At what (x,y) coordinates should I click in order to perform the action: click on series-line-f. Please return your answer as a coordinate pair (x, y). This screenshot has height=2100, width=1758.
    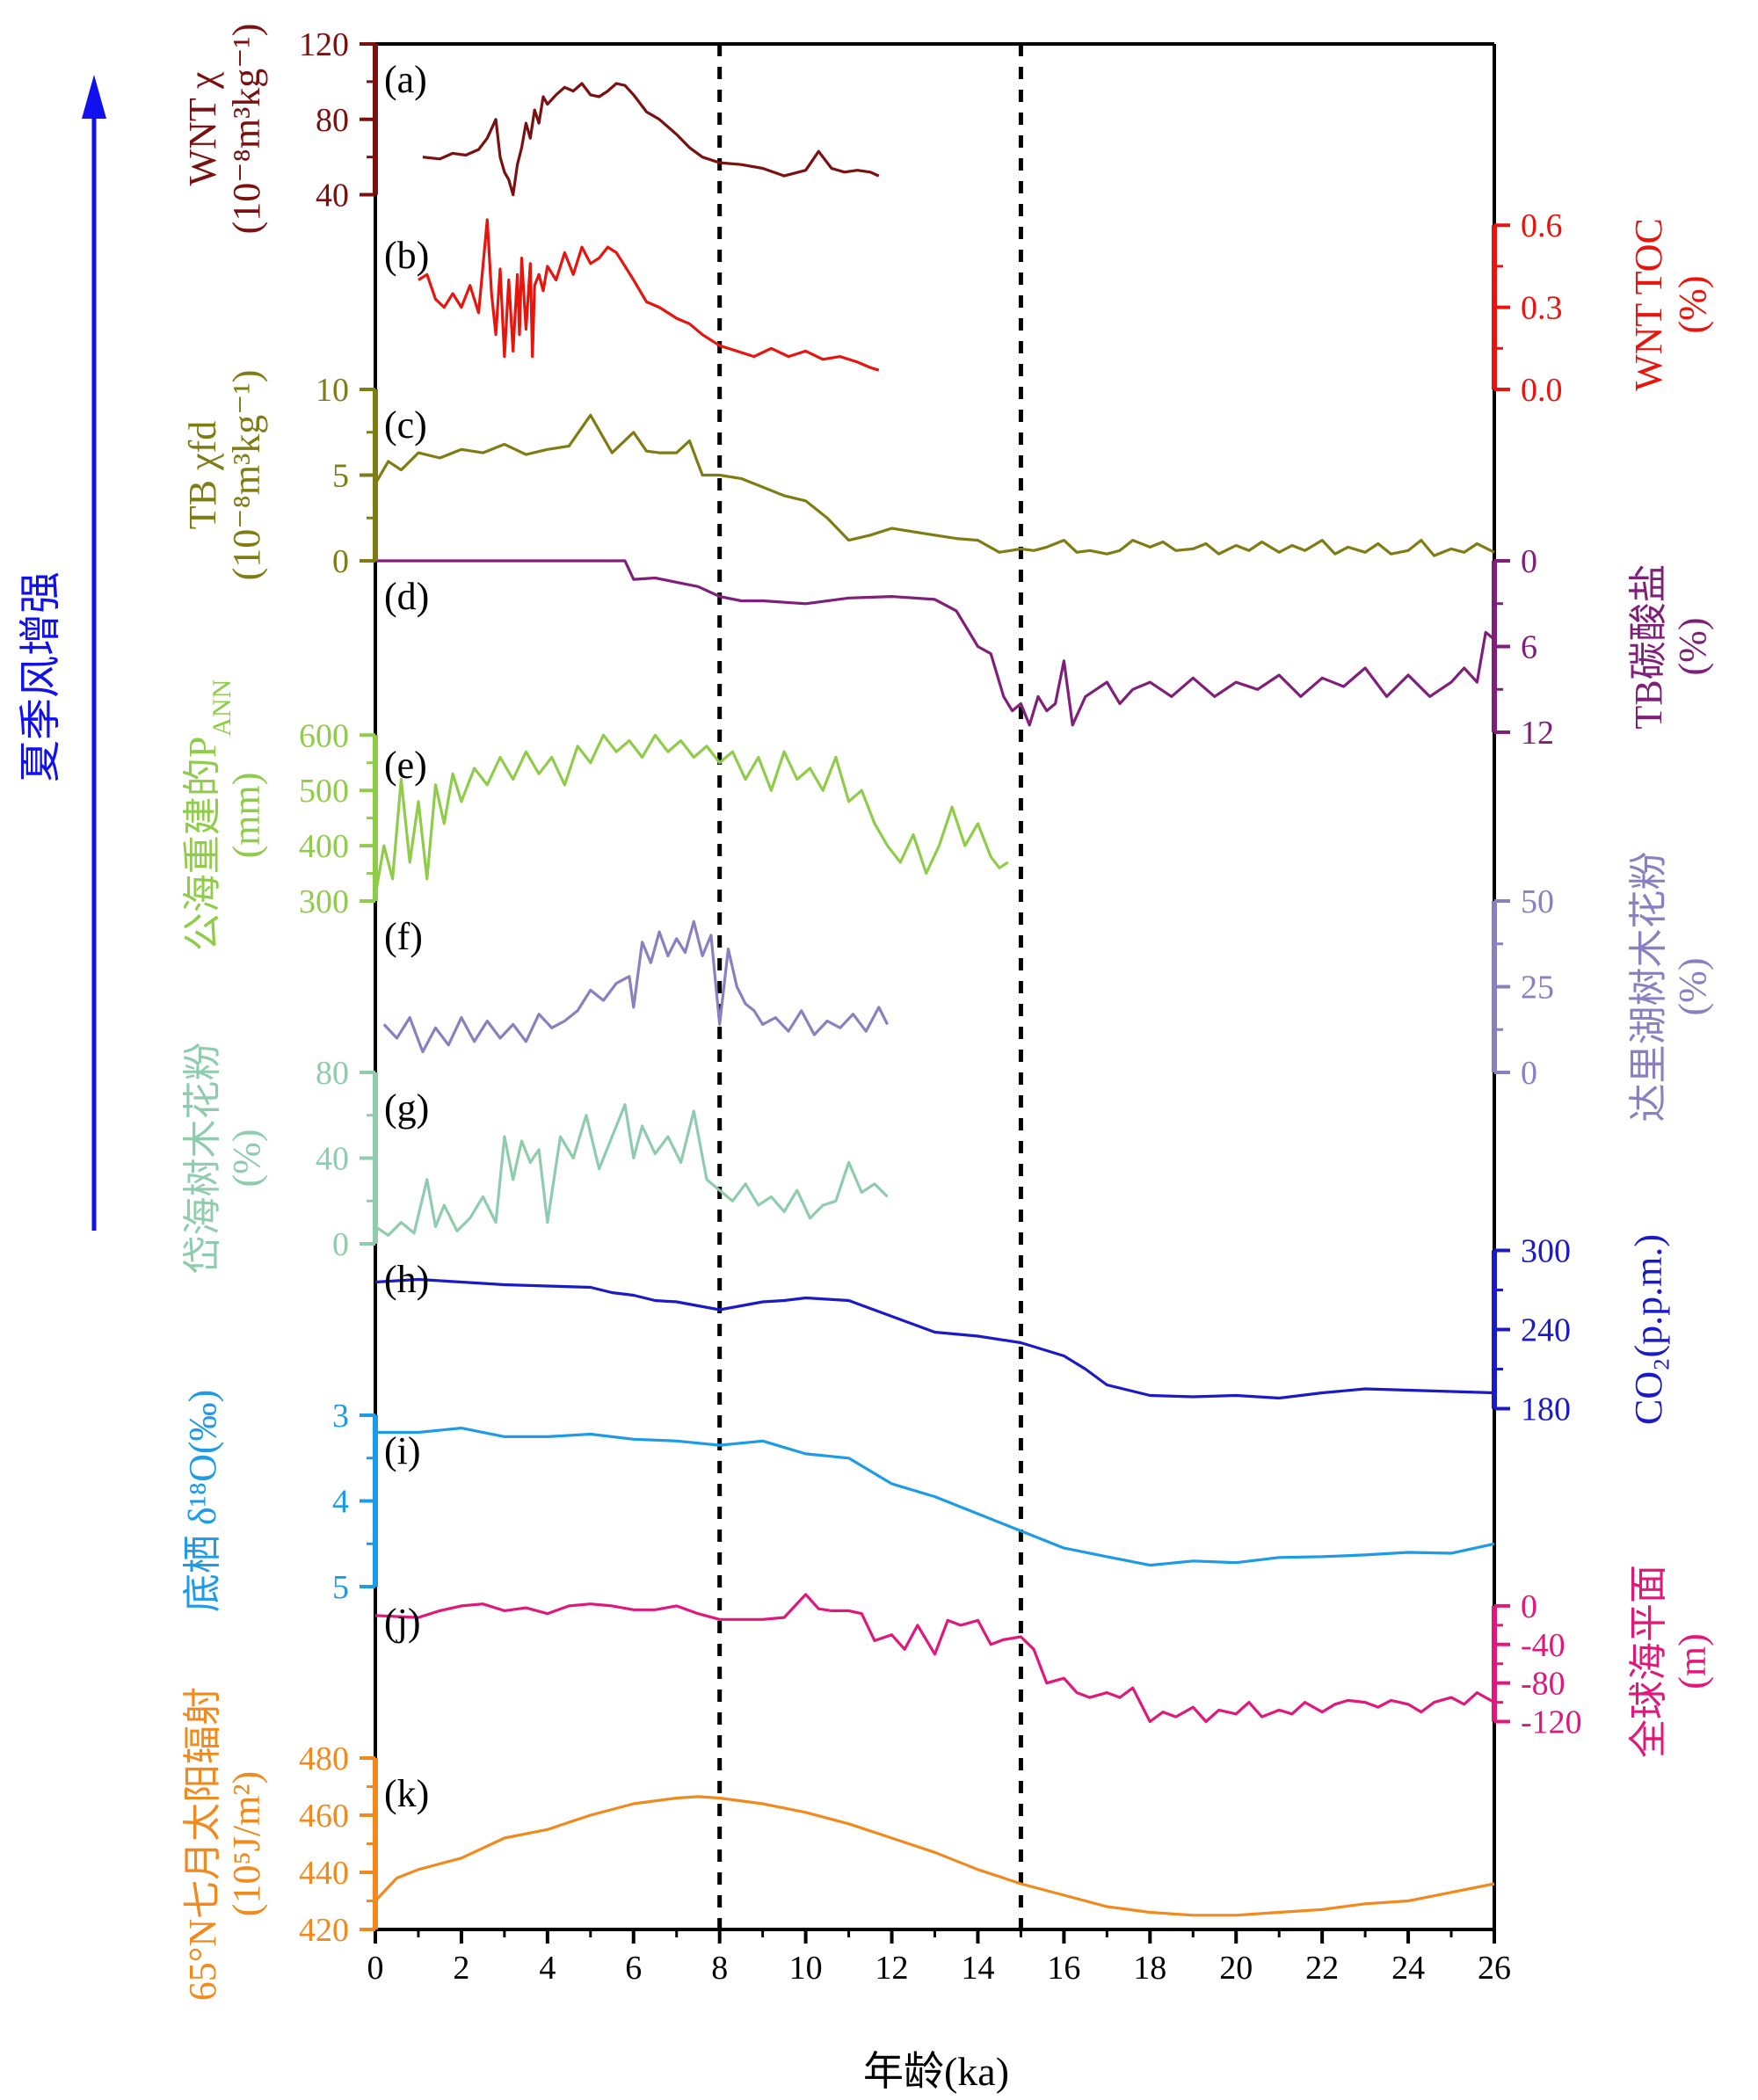
    Looking at the image, I should click on (636, 986).